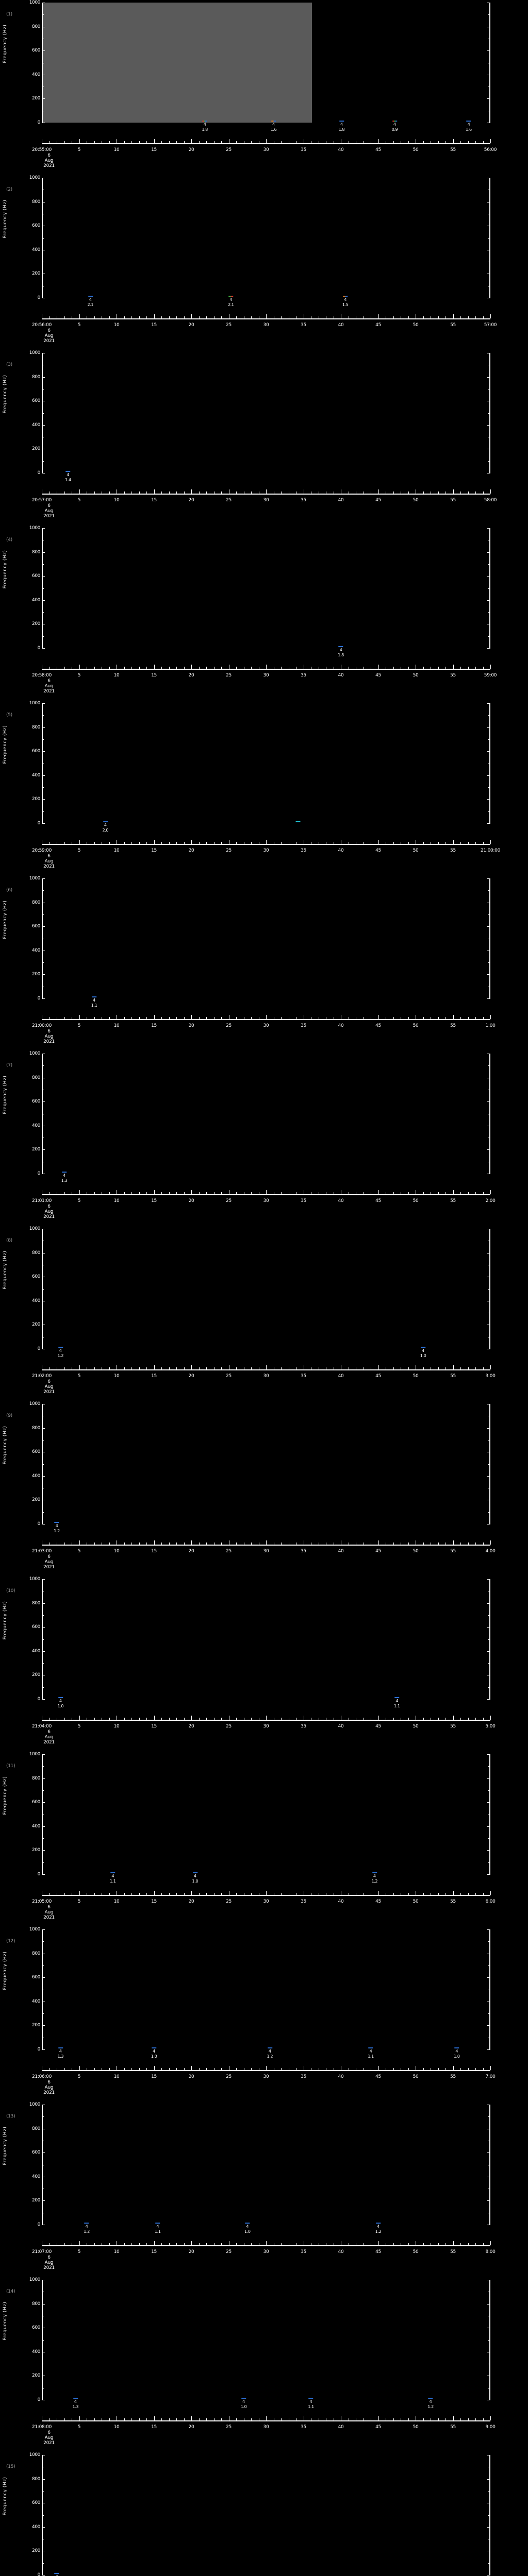 This screenshot has width=528, height=2576. I want to click on panel-index: (13), so click(10, 2116).